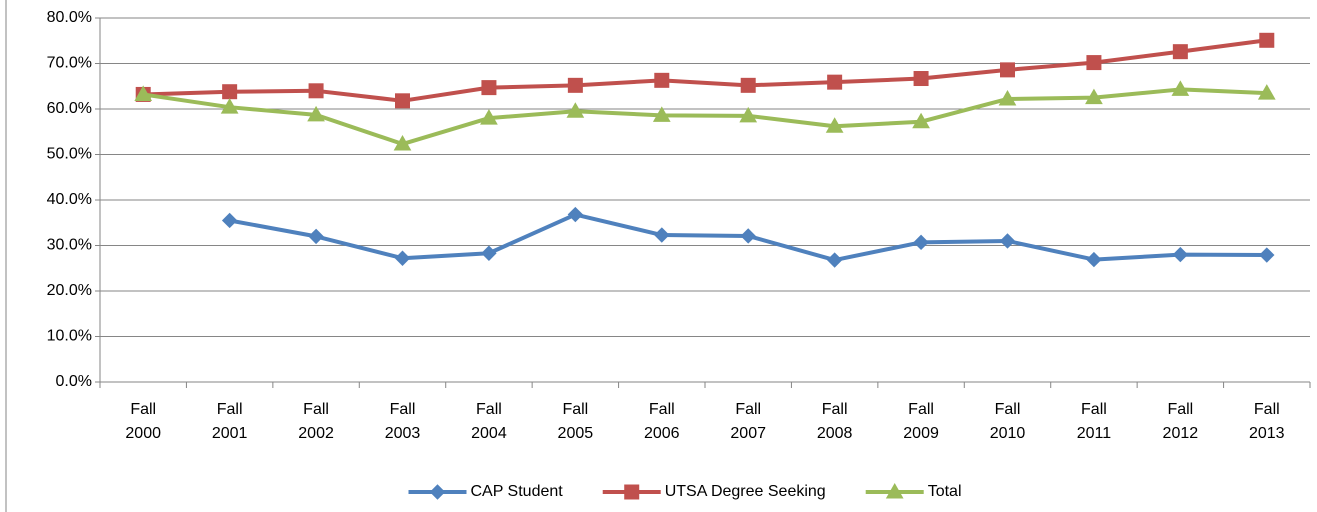 The width and height of the screenshot is (1317, 512). Describe the element at coordinates (69, 199) in the screenshot. I see `y-tick-label: 40.0%` at that location.